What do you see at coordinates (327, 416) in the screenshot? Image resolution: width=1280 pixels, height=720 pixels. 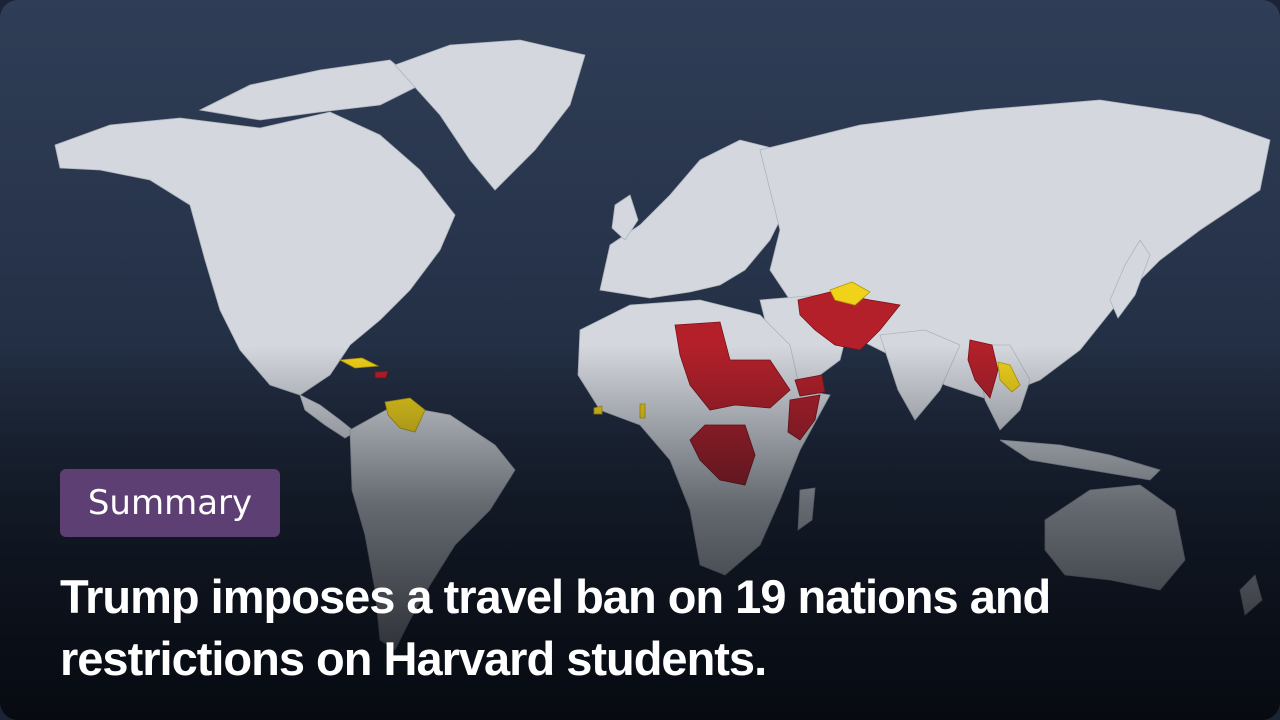 I see `central-america` at bounding box center [327, 416].